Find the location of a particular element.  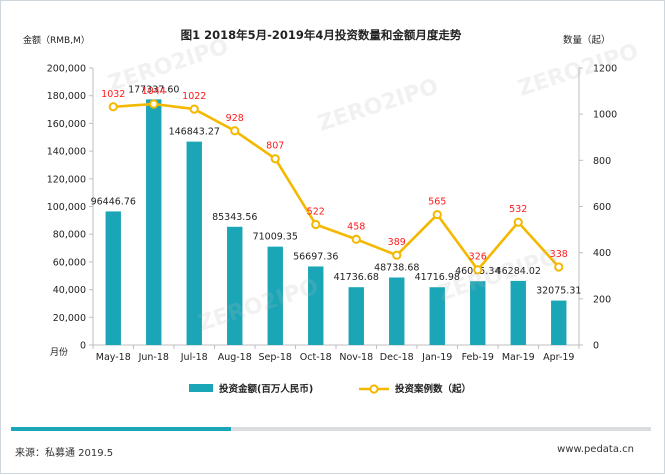

x-axis-label: 月份 is located at coordinates (59, 352).